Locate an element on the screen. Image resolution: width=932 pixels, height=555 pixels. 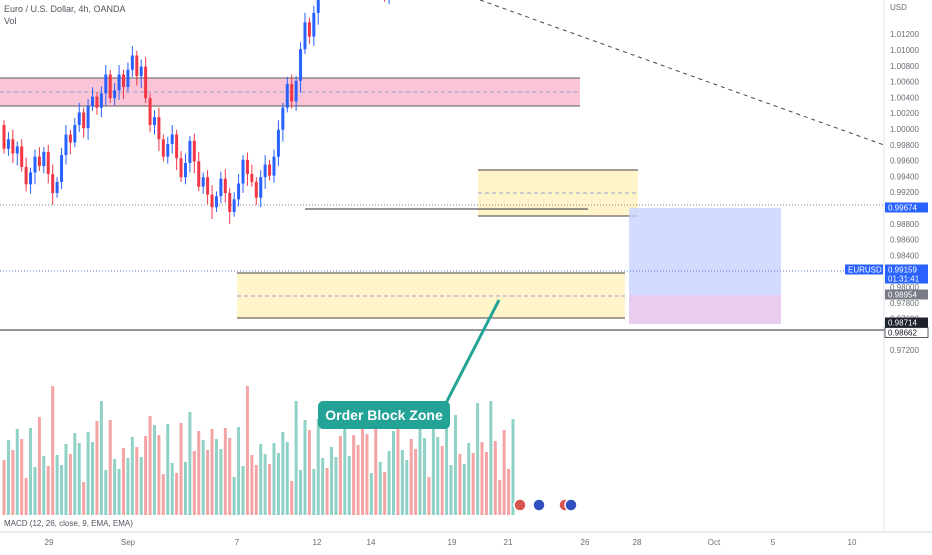
y-tick-label: 0.99800 is located at coordinates (904, 145).